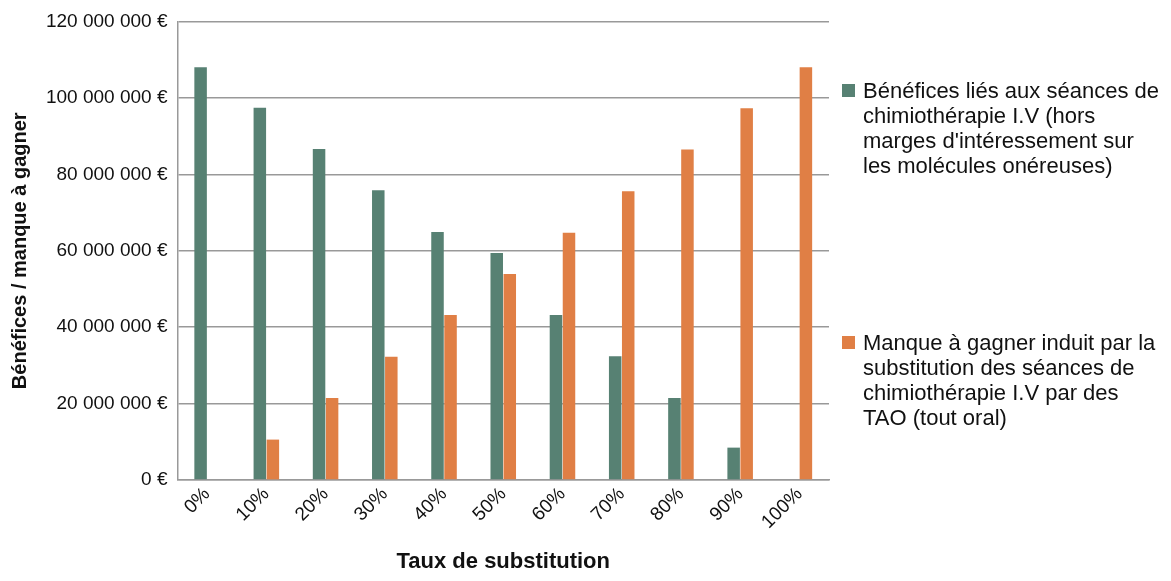  Describe the element at coordinates (112, 402) in the screenshot. I see `y-tick-label: 20 000 000 €` at that location.